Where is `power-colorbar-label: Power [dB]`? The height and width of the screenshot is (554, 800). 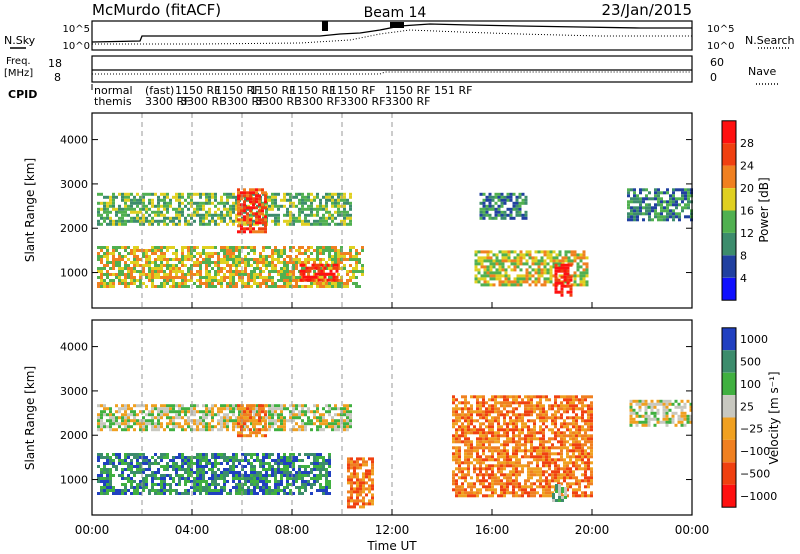 power-colorbar-label: Power [dB] is located at coordinates (764, 209).